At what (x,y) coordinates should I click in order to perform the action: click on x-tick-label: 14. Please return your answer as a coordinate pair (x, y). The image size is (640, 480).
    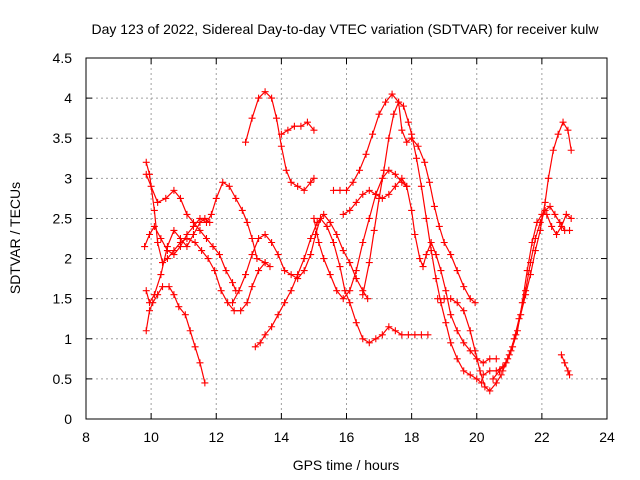
    Looking at the image, I should click on (282, 437).